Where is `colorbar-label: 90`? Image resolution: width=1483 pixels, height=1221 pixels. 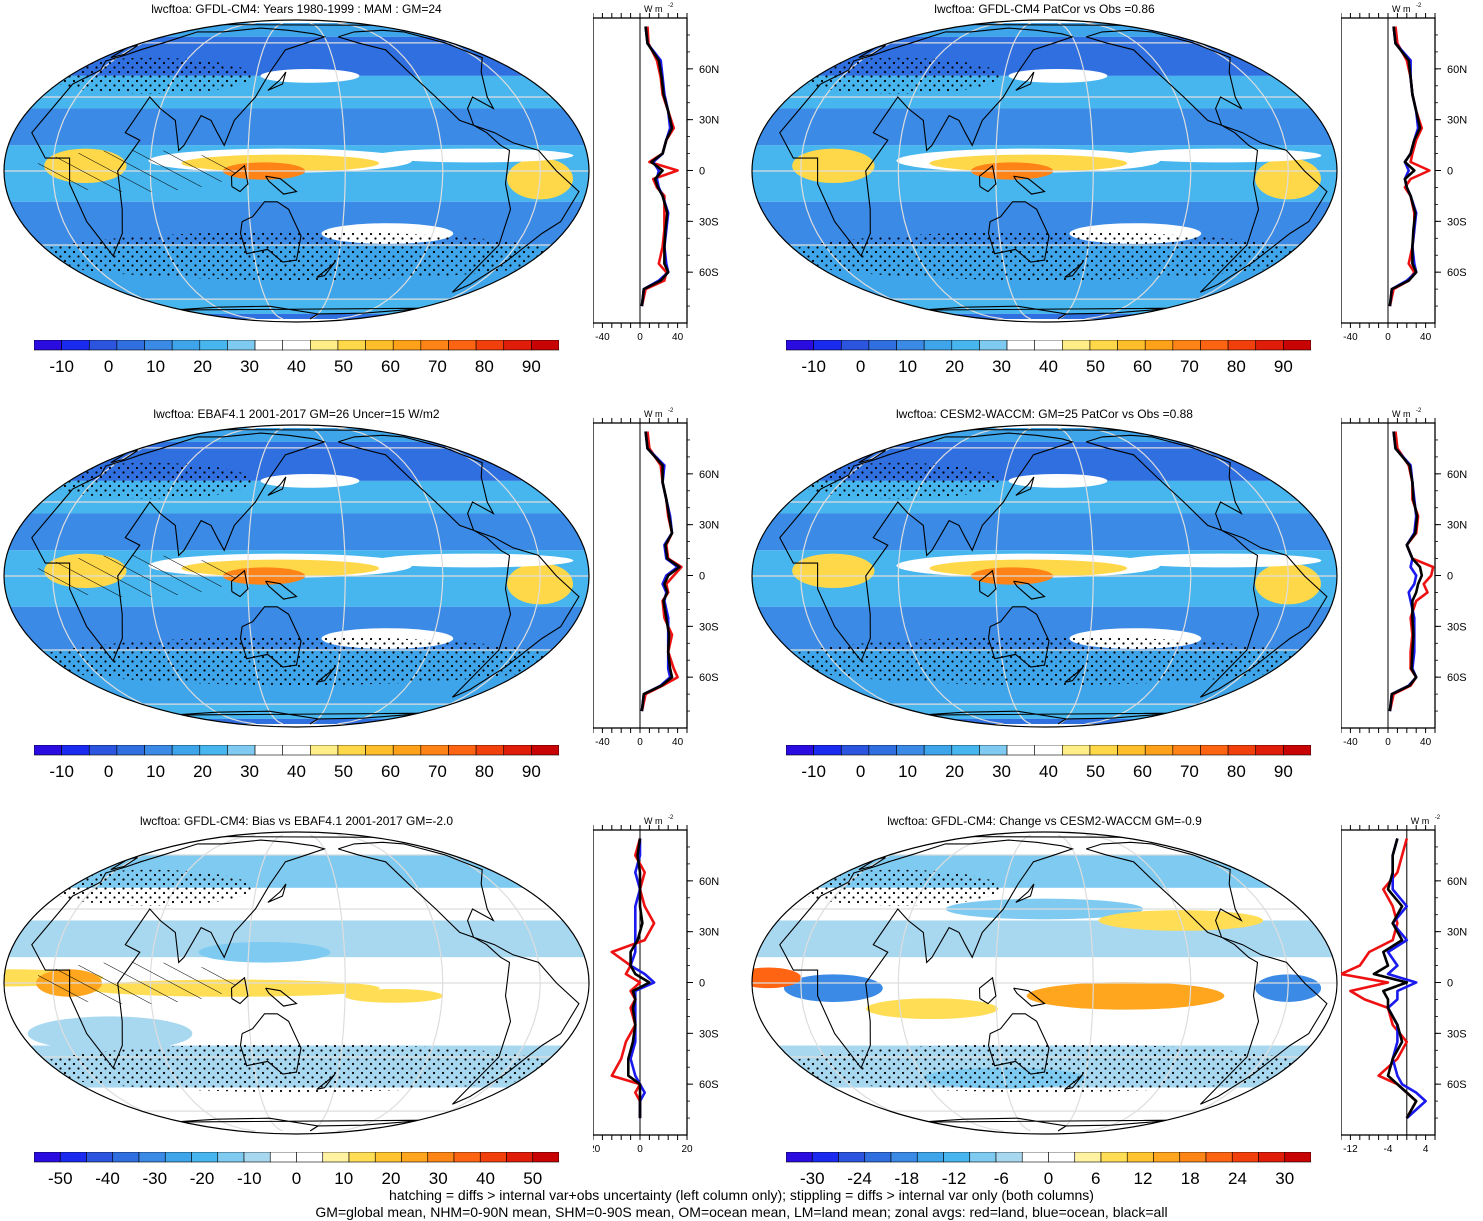
colorbar-label: 90 is located at coordinates (1283, 771).